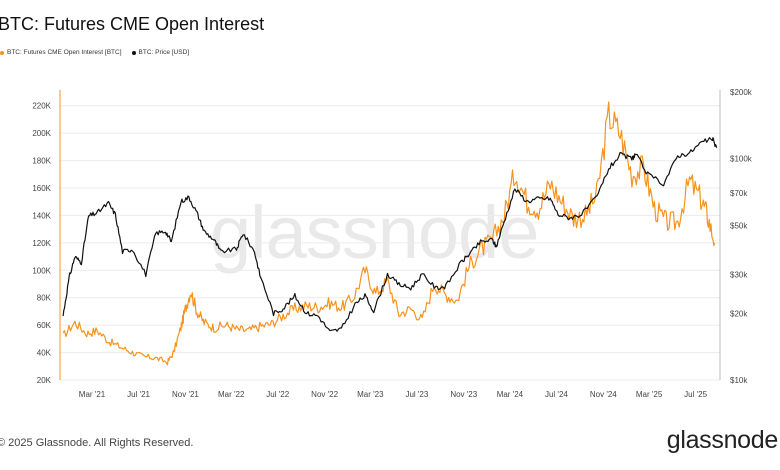  I want to click on x-tick-label: Nov '21, so click(185, 394).